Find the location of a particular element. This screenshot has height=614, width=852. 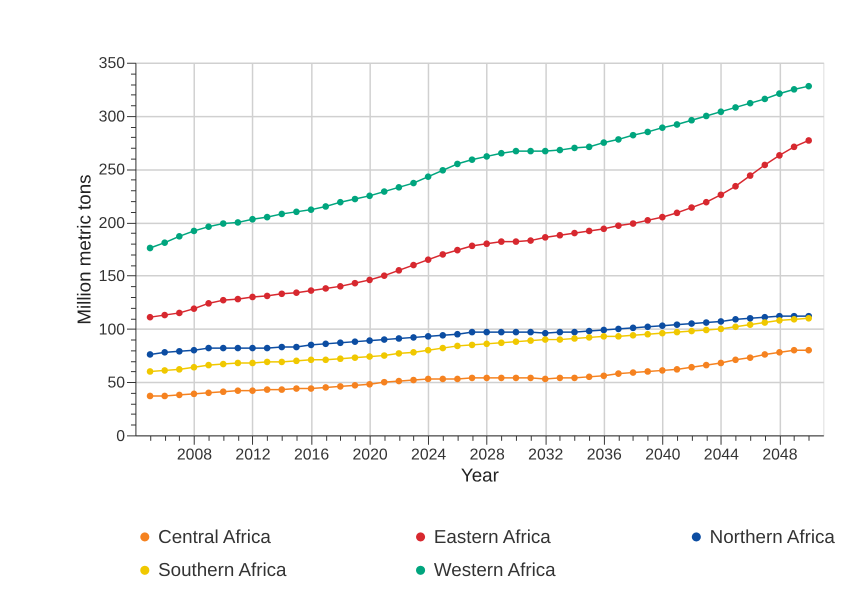

x-tick-label: 2036 is located at coordinates (604, 455).